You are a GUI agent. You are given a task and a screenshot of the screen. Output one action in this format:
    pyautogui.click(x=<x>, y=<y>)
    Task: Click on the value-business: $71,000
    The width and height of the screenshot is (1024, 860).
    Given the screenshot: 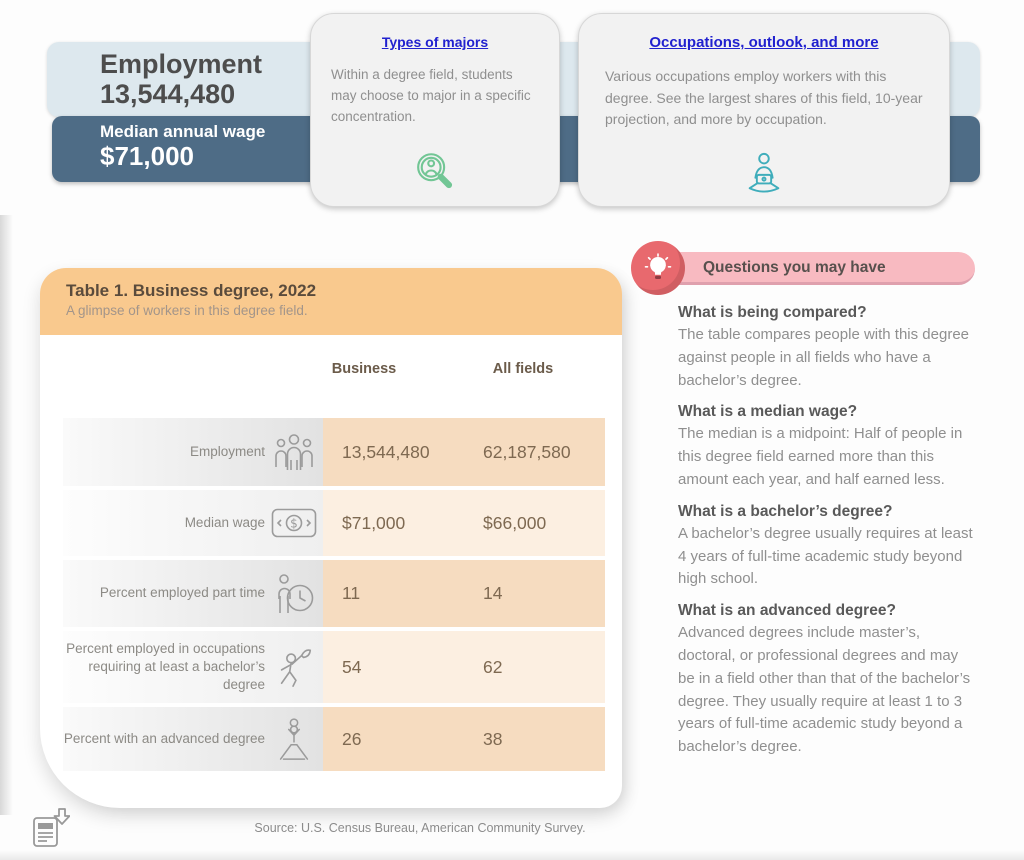 What is the action you would take?
    pyautogui.click(x=374, y=522)
    